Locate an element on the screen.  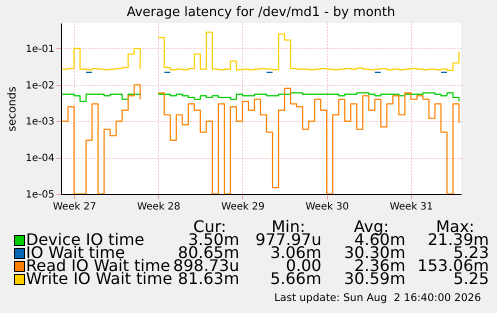
text: Last update: Sun Aug 2 16:40:00 2026 is located at coordinates (377, 298).